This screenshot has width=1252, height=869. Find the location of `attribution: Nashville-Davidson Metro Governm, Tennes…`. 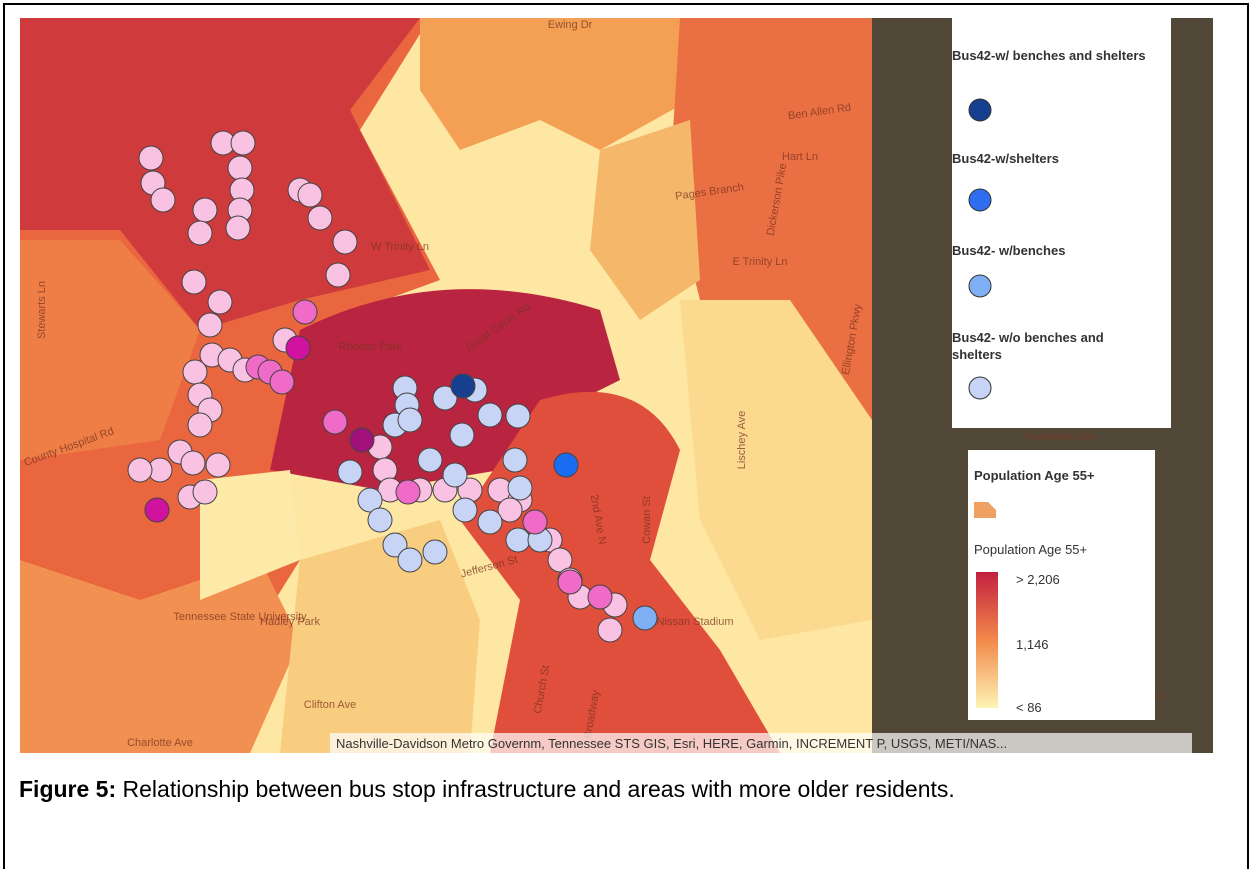

attribution: Nashville-Davidson Metro Governm, Tennes… is located at coordinates (671, 743).